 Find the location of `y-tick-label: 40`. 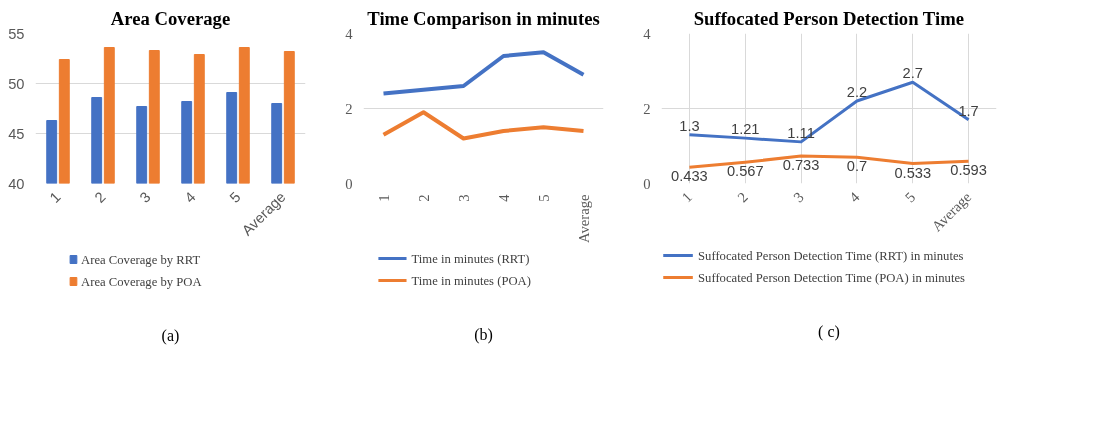

y-tick-label: 40 is located at coordinates (16, 183).